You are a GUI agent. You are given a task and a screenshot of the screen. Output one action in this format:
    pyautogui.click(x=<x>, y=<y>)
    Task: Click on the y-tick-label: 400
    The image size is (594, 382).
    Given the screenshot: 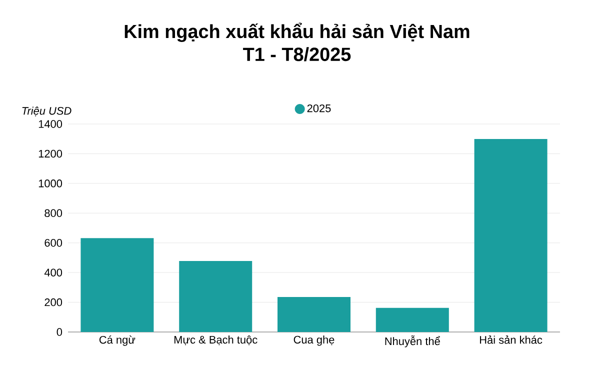 What is the action you would take?
    pyautogui.click(x=53, y=272)
    